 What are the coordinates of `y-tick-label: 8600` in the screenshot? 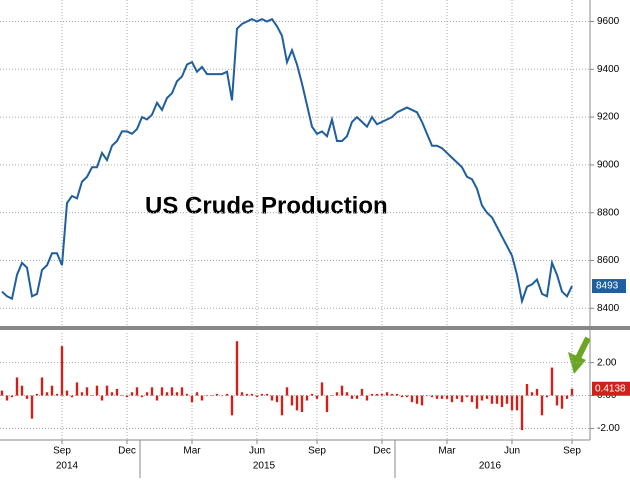 It's located at (608, 260).